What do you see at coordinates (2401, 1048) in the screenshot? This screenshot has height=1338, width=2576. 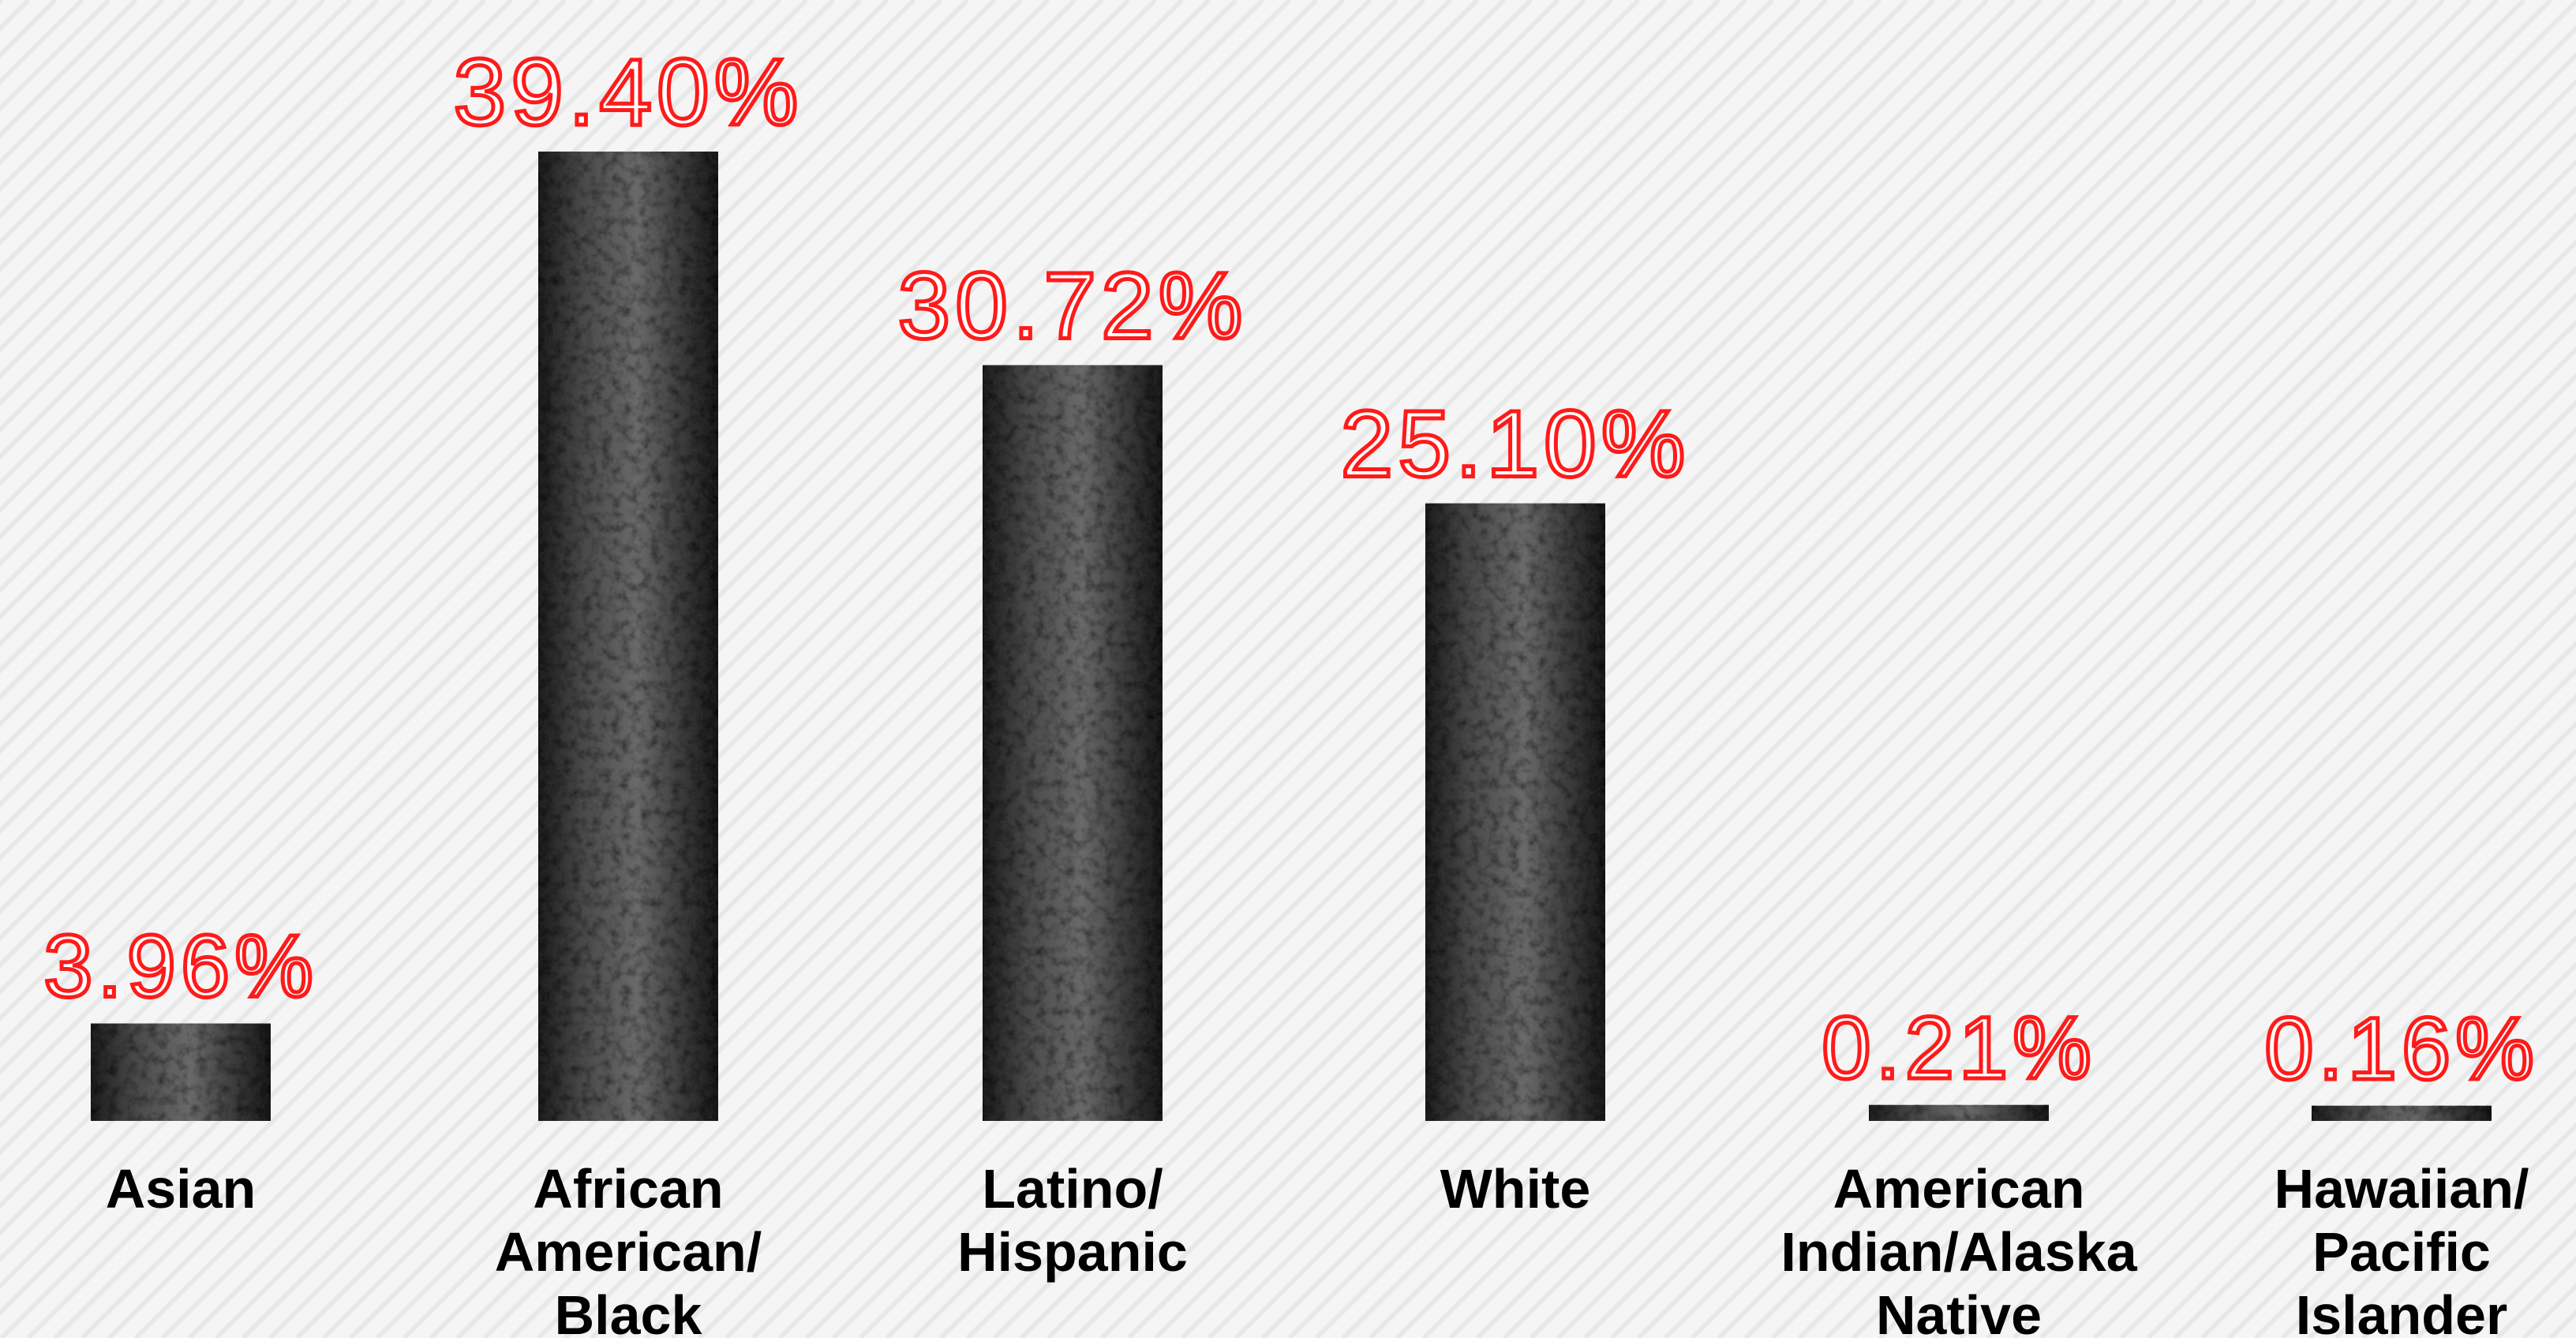 I see `data-label: 0.16%` at bounding box center [2401, 1048].